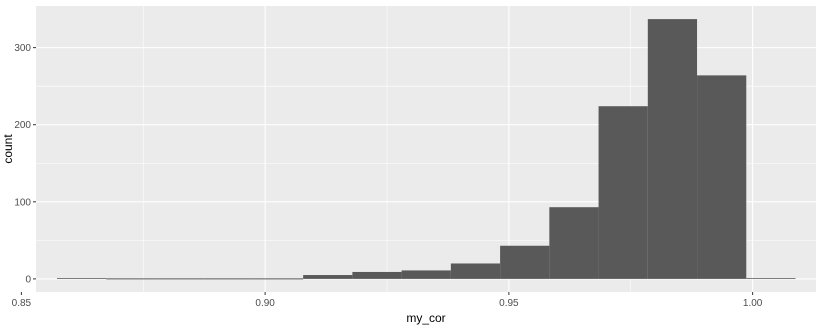 Image resolution: width=822 pixels, height=328 pixels. What do you see at coordinates (753, 303) in the screenshot?
I see `x-tick-label: 1.00` at bounding box center [753, 303].